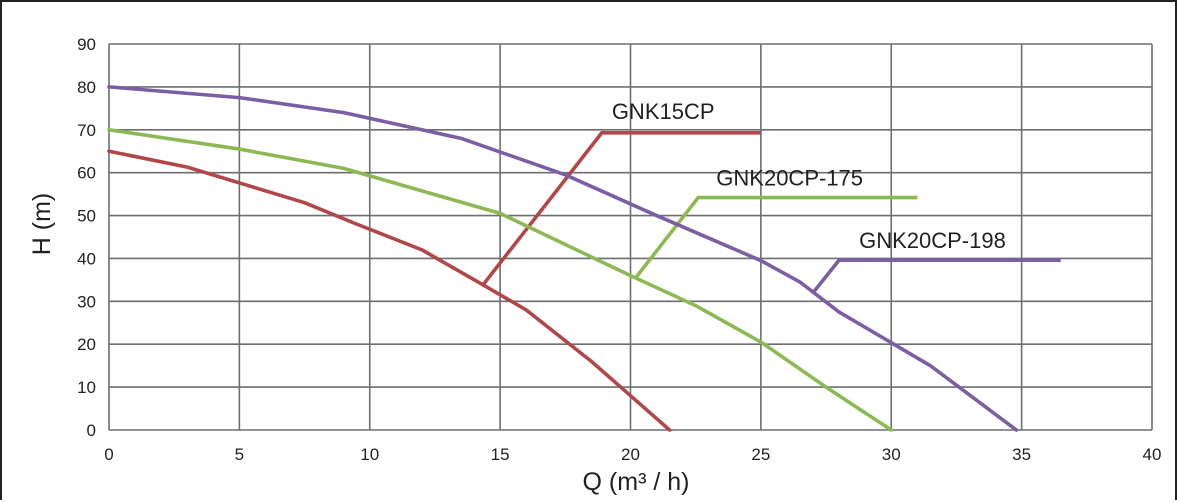 The width and height of the screenshot is (1177, 502). Describe the element at coordinates (636, 482) in the screenshot. I see `x-axis-title: Q (m³ / h)` at that location.